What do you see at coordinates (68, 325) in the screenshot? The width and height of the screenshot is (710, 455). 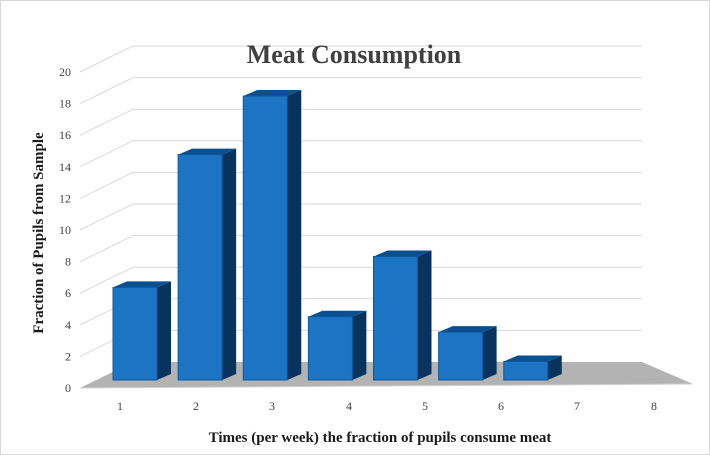 I see `y-tick-label: 4` at bounding box center [68, 325].